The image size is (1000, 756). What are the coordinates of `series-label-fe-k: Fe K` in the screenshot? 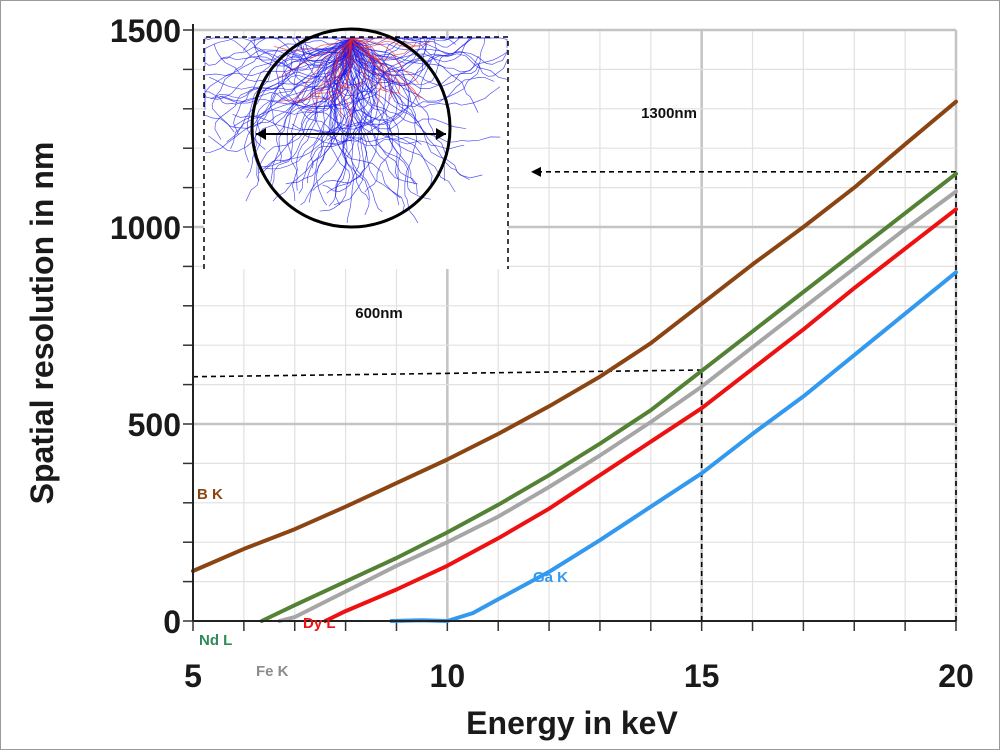 It's located at (272, 671).